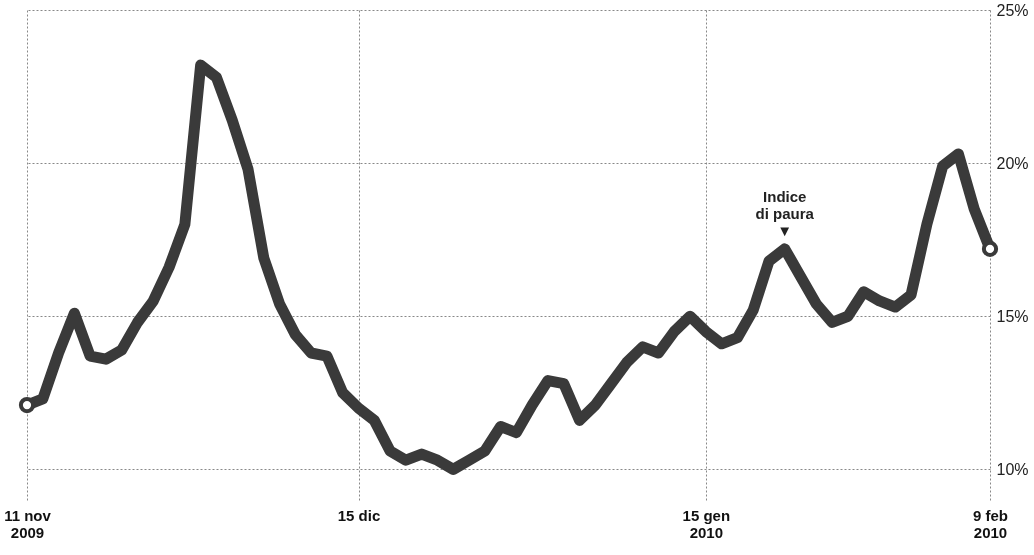 The height and width of the screenshot is (555, 1034). Describe the element at coordinates (706, 523) in the screenshot. I see `x-tick-label: 15 gen 2010` at that location.